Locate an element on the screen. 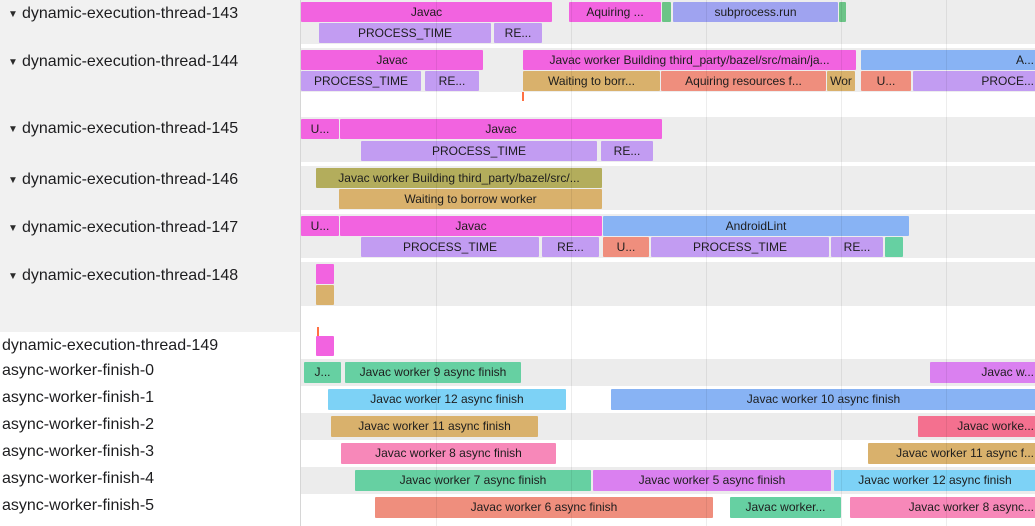 The height and width of the screenshot is (526, 1035). track-name-row: ▼ dynamic-execution-thread-143 is located at coordinates (150, 14).